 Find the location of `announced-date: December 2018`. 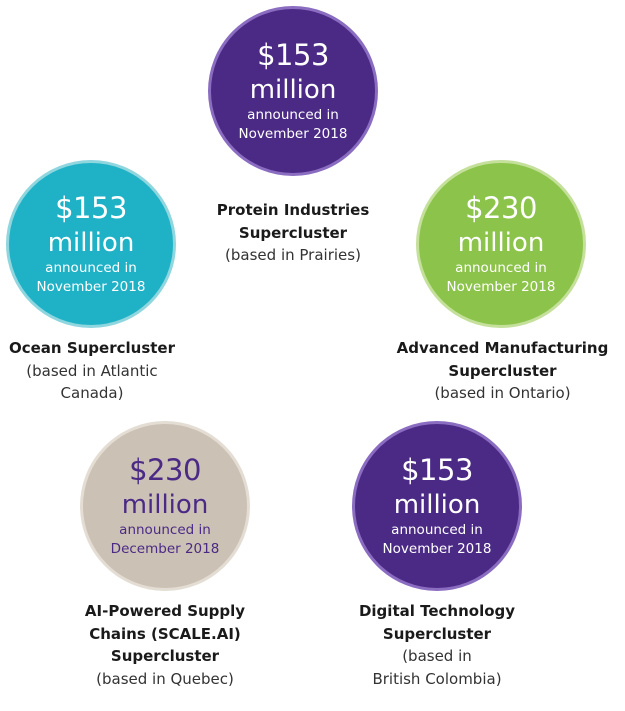

announced-date: December 2018 is located at coordinates (165, 548).